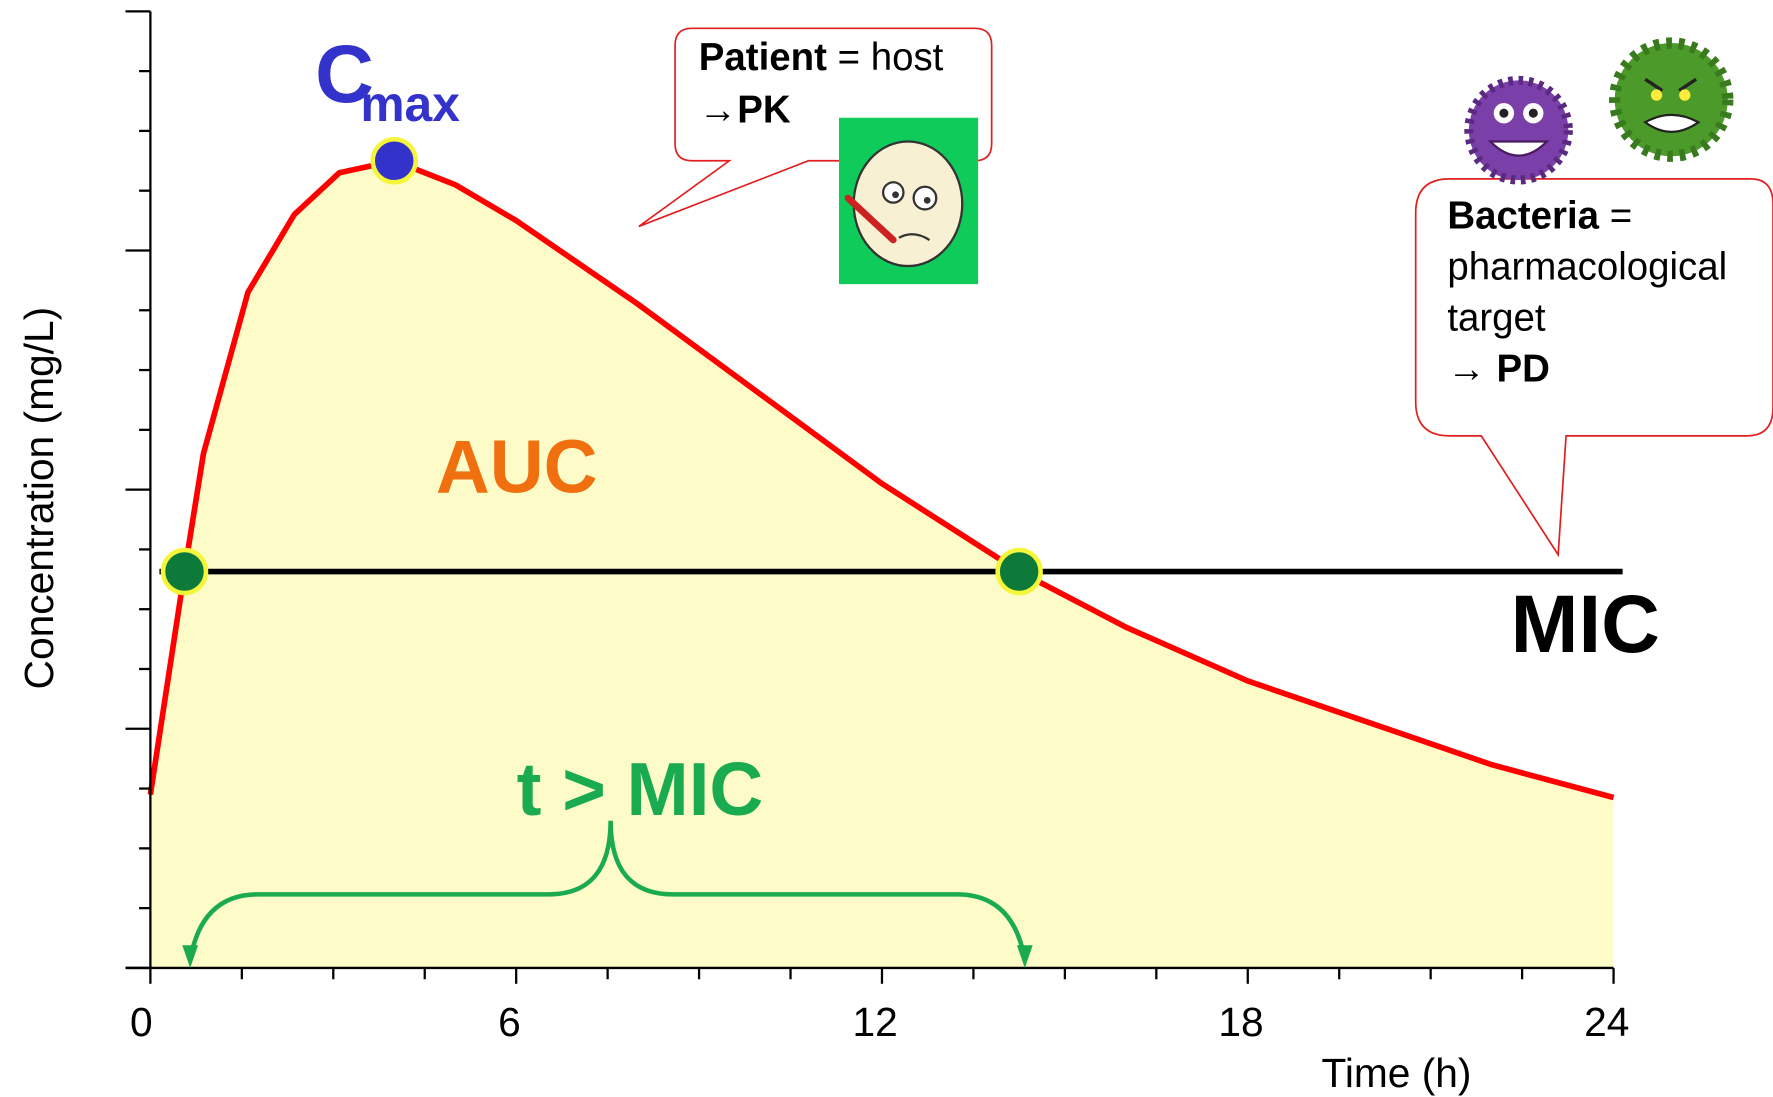 The height and width of the screenshot is (1097, 1773). I want to click on bacteria-icons, so click(1599, 111).